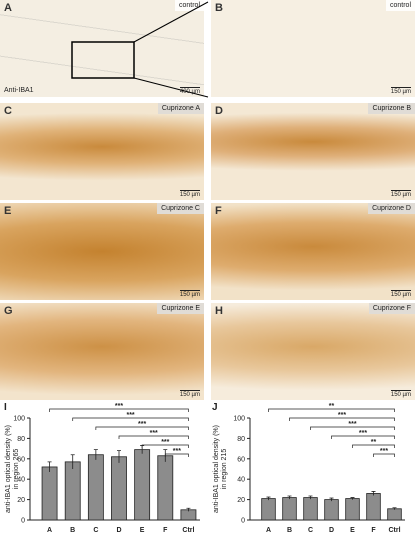 The width and height of the screenshot is (416, 550). Describe the element at coordinates (180, 108) in the screenshot. I see `panel-caption: Cuprizone A` at that location.